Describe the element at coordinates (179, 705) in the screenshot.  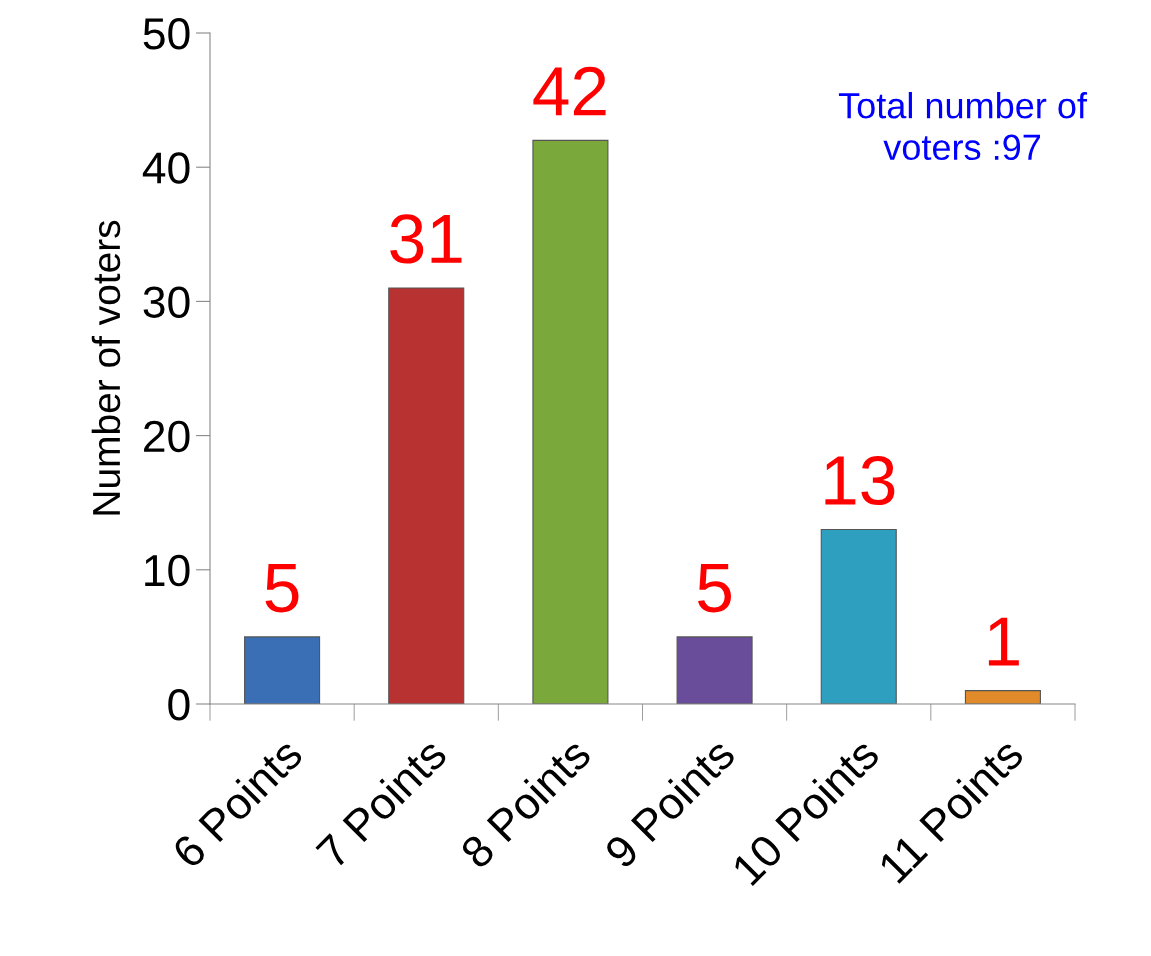
I see `y-tick-label: 0` at that location.